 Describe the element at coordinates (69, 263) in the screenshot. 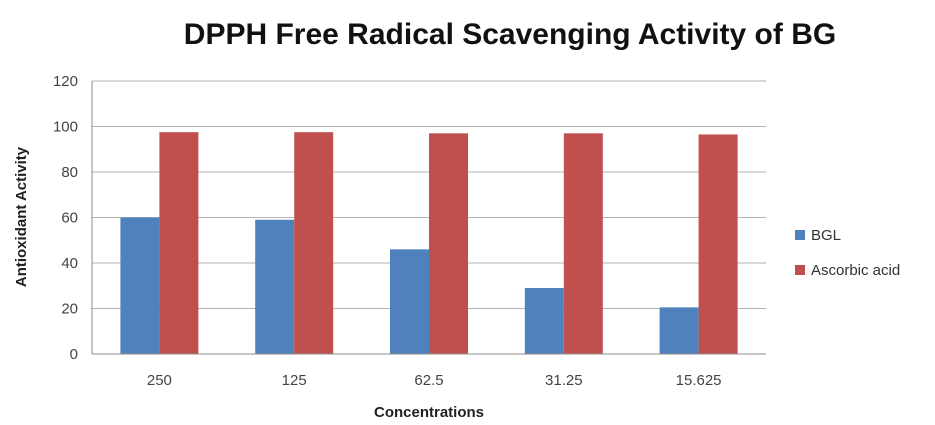

I see `y-tick-label: 40` at that location.